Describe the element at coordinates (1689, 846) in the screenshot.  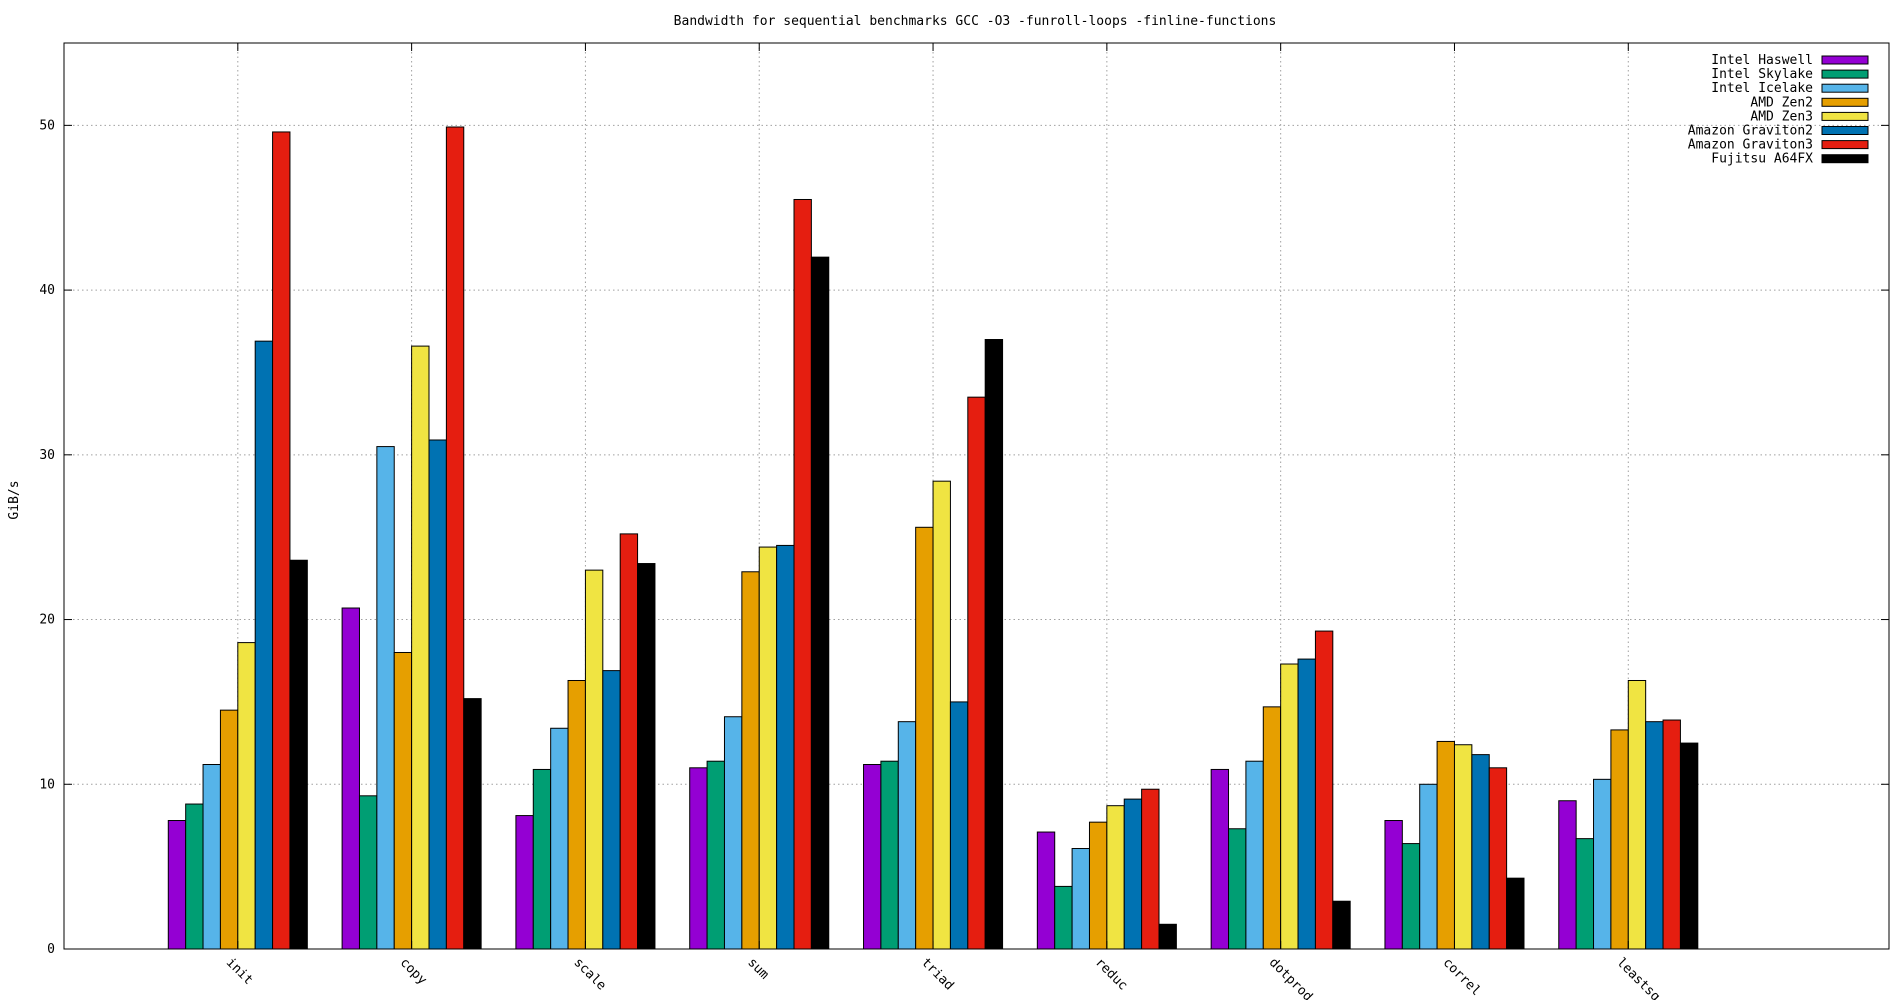
I see `bar-fujitsu-a64fx-leastsq` at that location.